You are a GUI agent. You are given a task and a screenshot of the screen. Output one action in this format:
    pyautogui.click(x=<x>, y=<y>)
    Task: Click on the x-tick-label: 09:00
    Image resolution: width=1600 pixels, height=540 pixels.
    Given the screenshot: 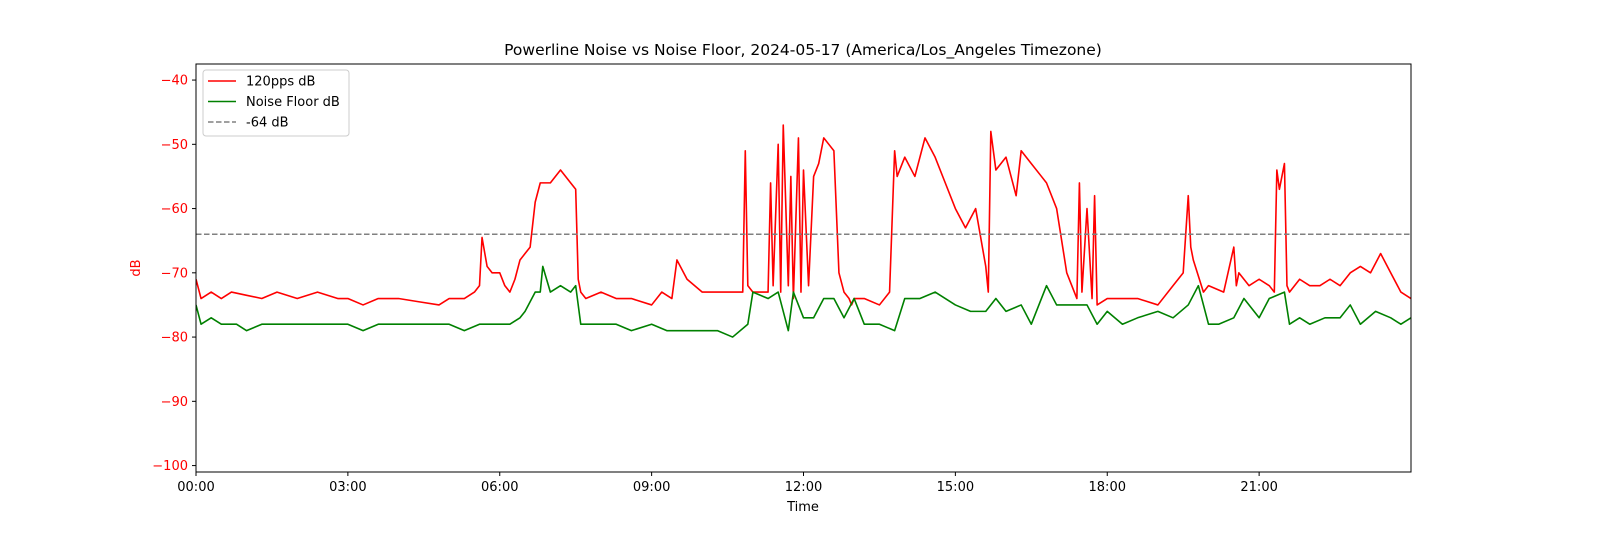 What is the action you would take?
    pyautogui.click(x=651, y=487)
    